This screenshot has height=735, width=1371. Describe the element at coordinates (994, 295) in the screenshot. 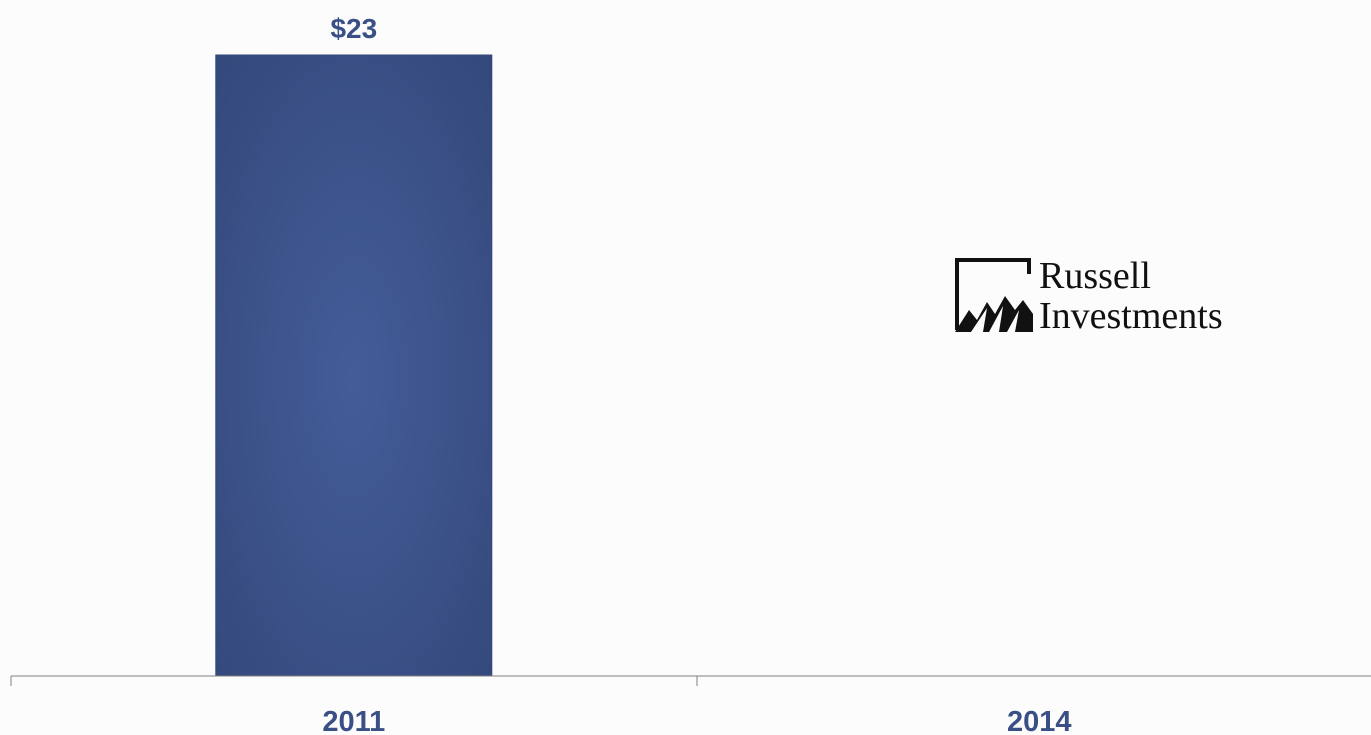

I see `mountain-icon` at that location.